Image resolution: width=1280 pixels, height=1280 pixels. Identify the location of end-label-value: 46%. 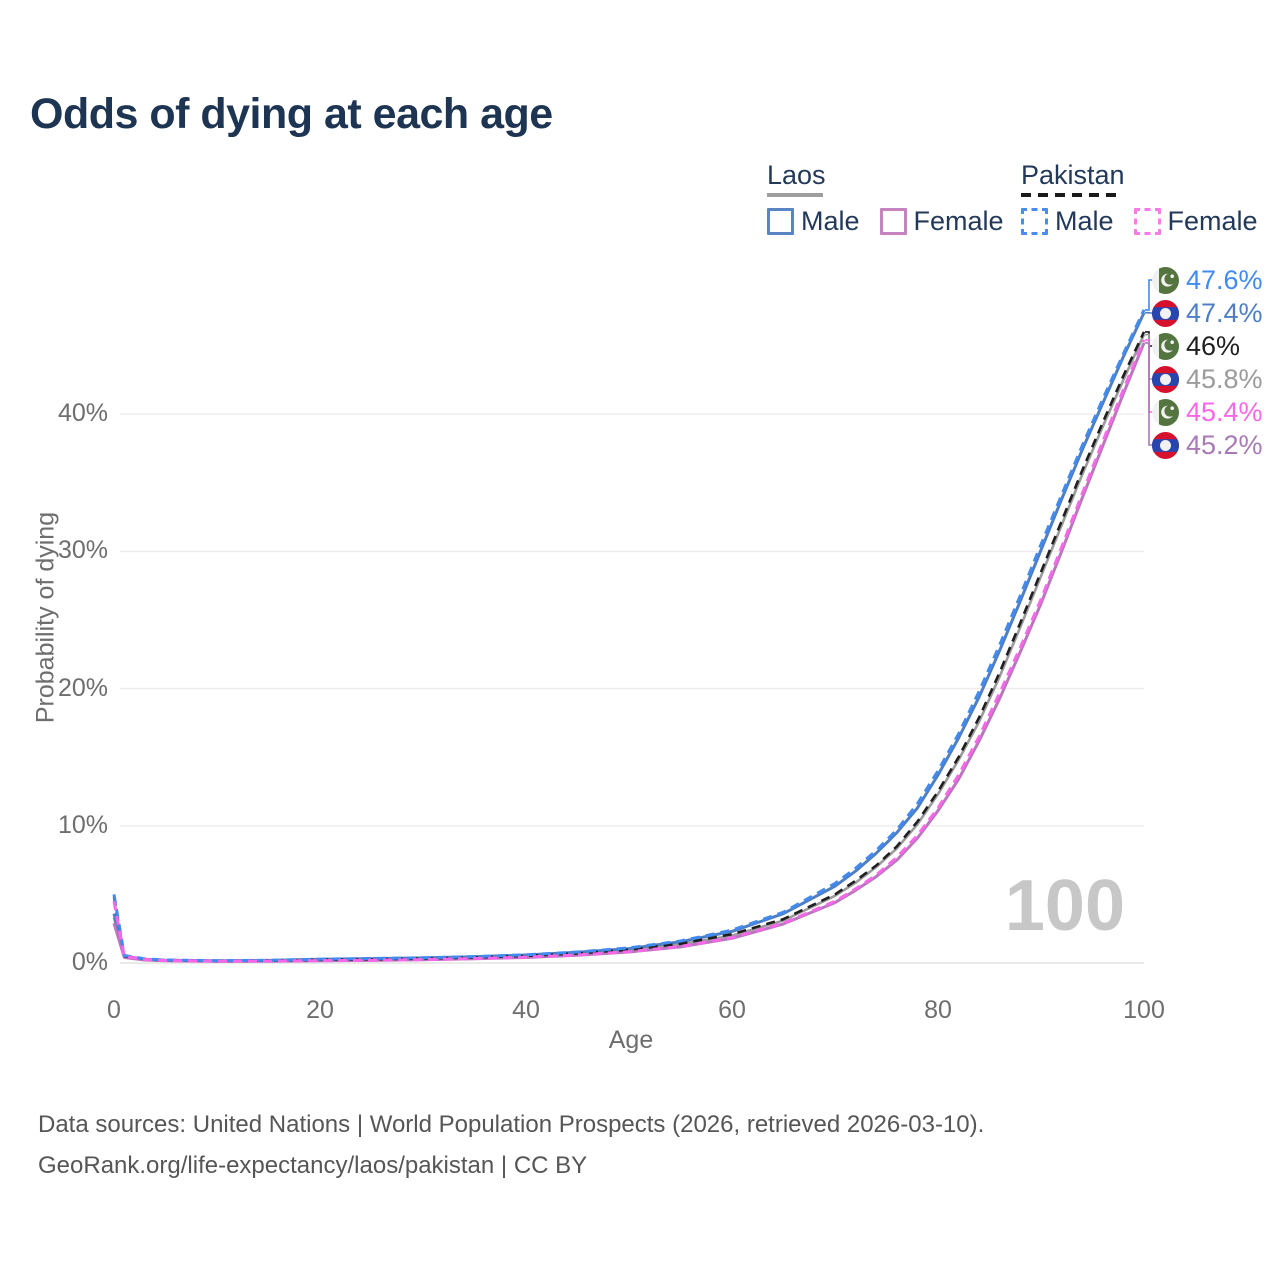
(1213, 345).